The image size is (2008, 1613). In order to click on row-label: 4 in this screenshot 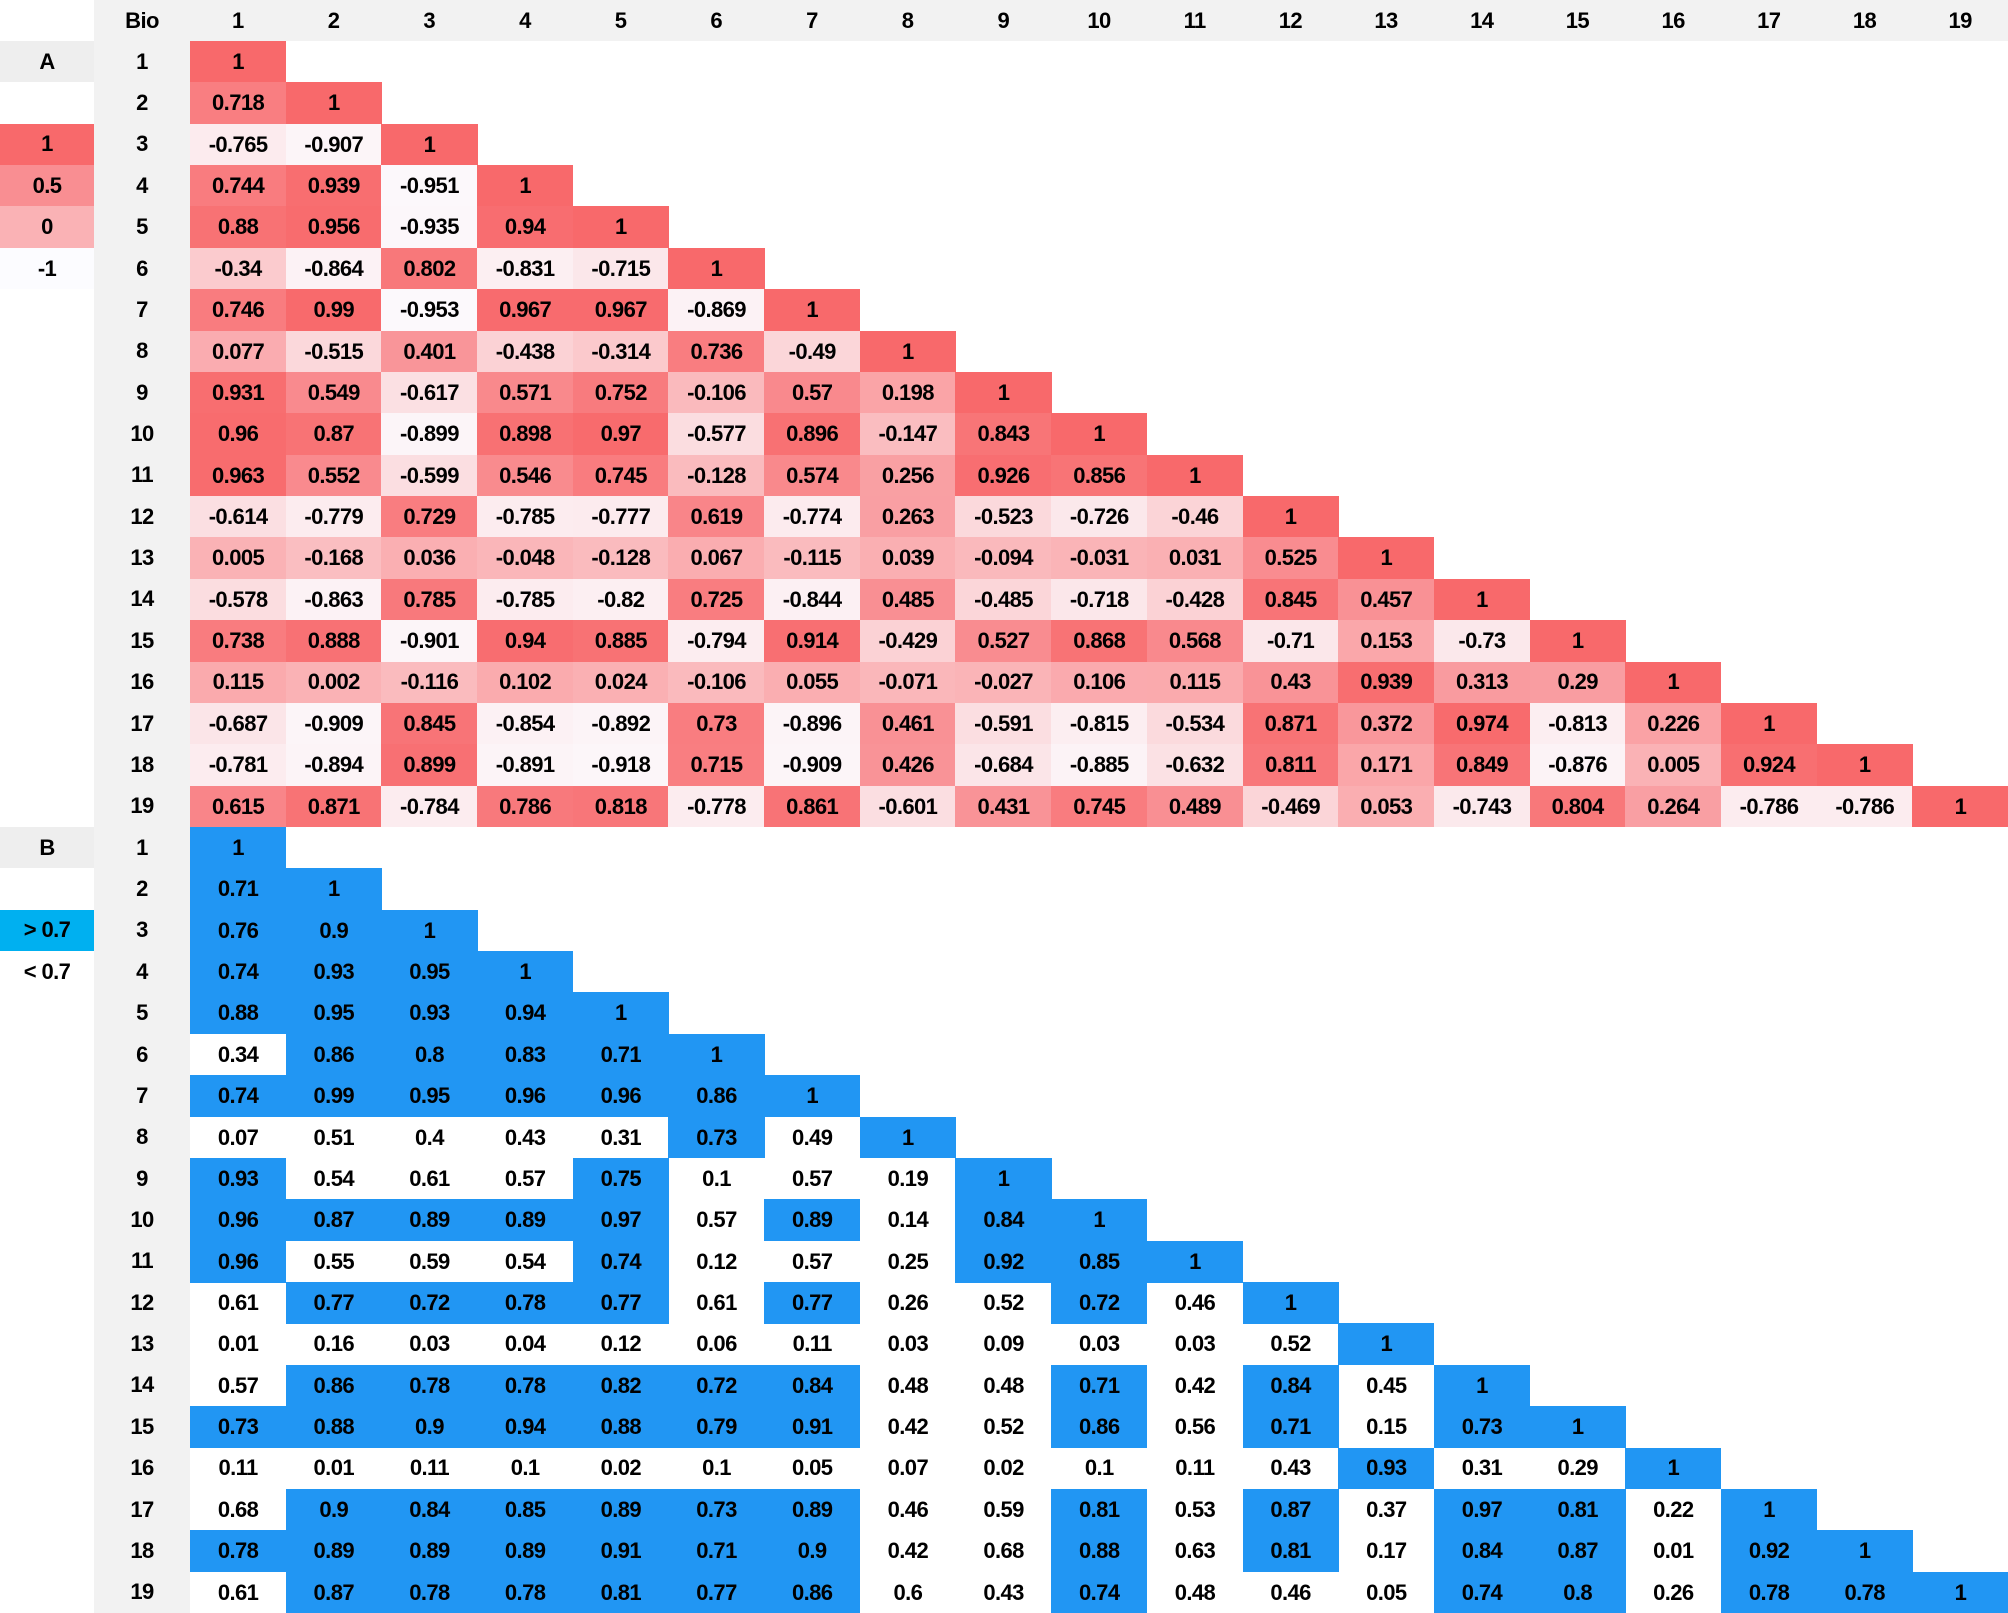, I will do `click(142, 971)`.